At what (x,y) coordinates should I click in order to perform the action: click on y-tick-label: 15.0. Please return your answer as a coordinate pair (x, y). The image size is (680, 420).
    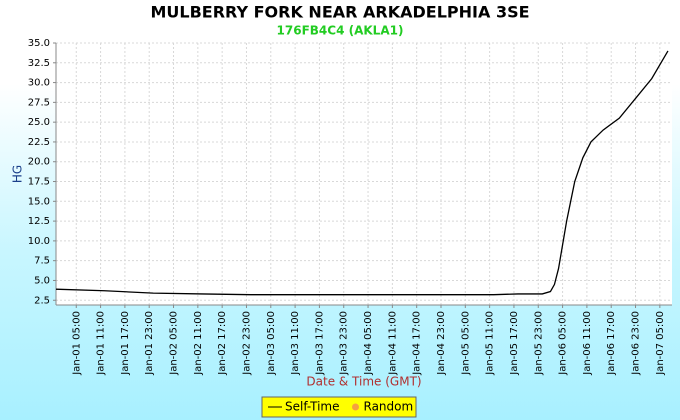
    Looking at the image, I should click on (39, 201).